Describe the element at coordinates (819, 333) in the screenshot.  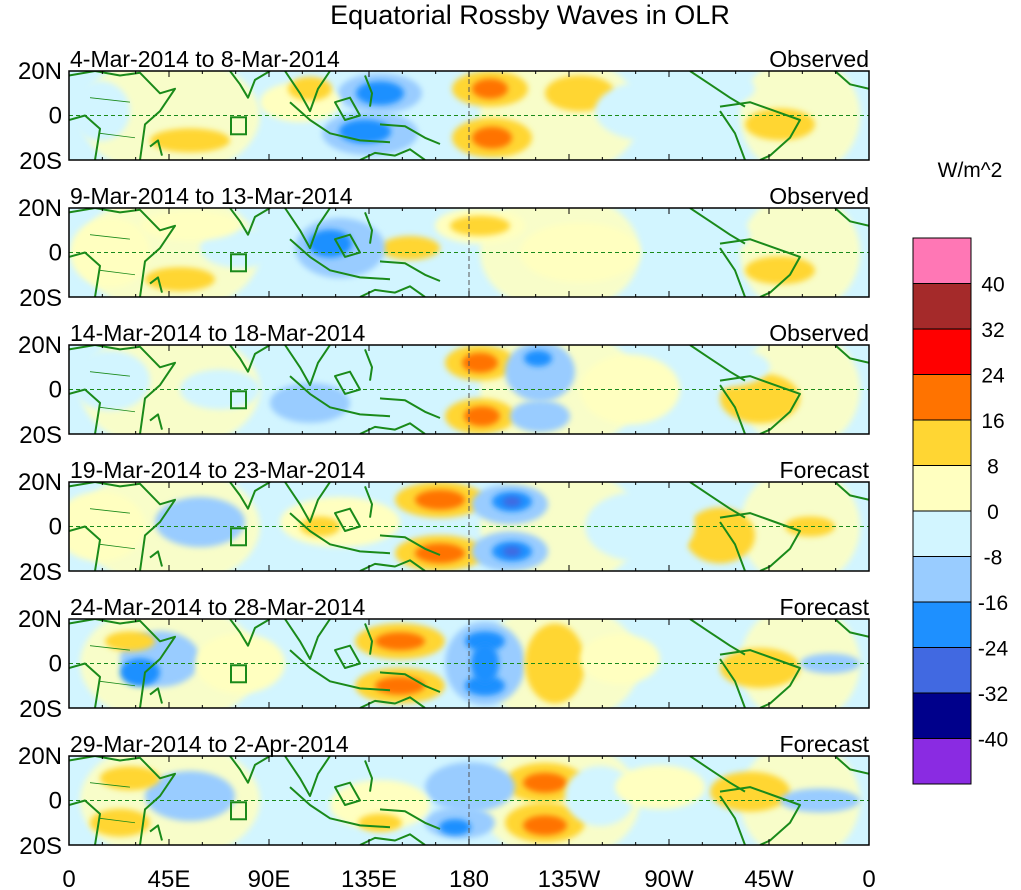
I see `panel-status: Observed` at that location.